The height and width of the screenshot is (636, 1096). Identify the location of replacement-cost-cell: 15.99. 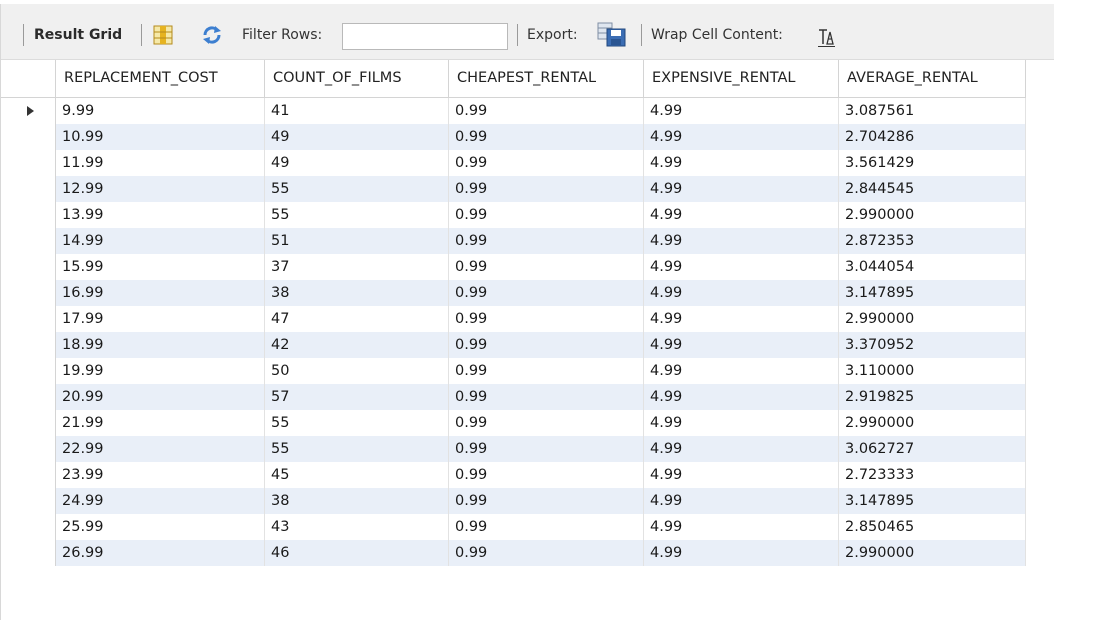
(160, 267).